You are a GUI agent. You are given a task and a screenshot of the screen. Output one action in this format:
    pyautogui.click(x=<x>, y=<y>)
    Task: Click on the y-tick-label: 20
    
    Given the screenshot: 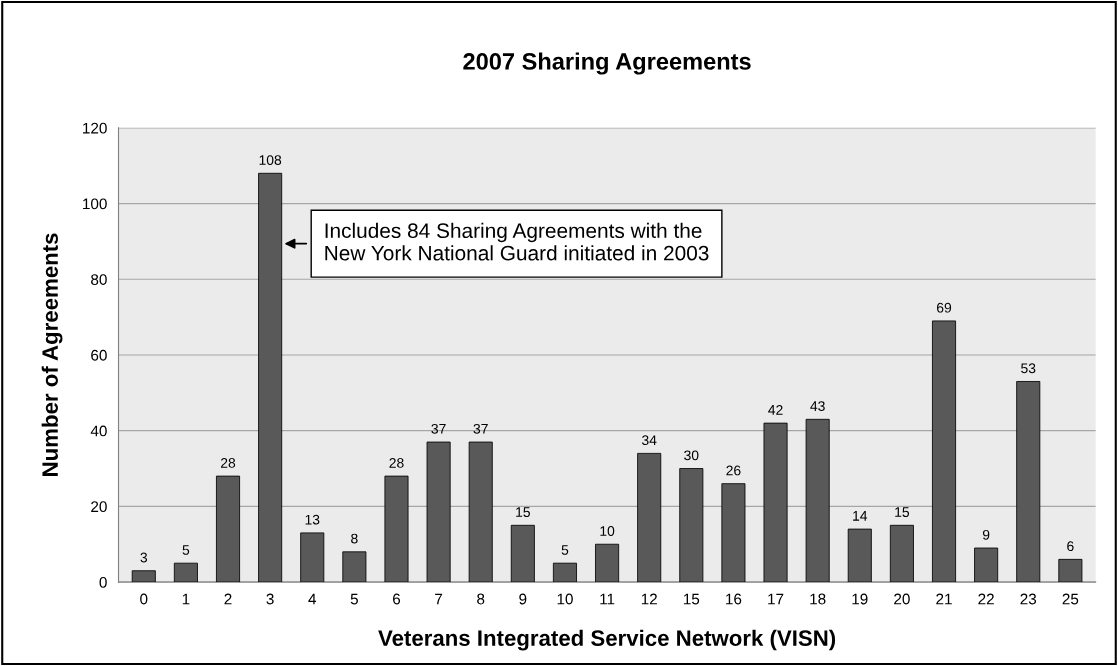 What is the action you would take?
    pyautogui.click(x=99, y=507)
    